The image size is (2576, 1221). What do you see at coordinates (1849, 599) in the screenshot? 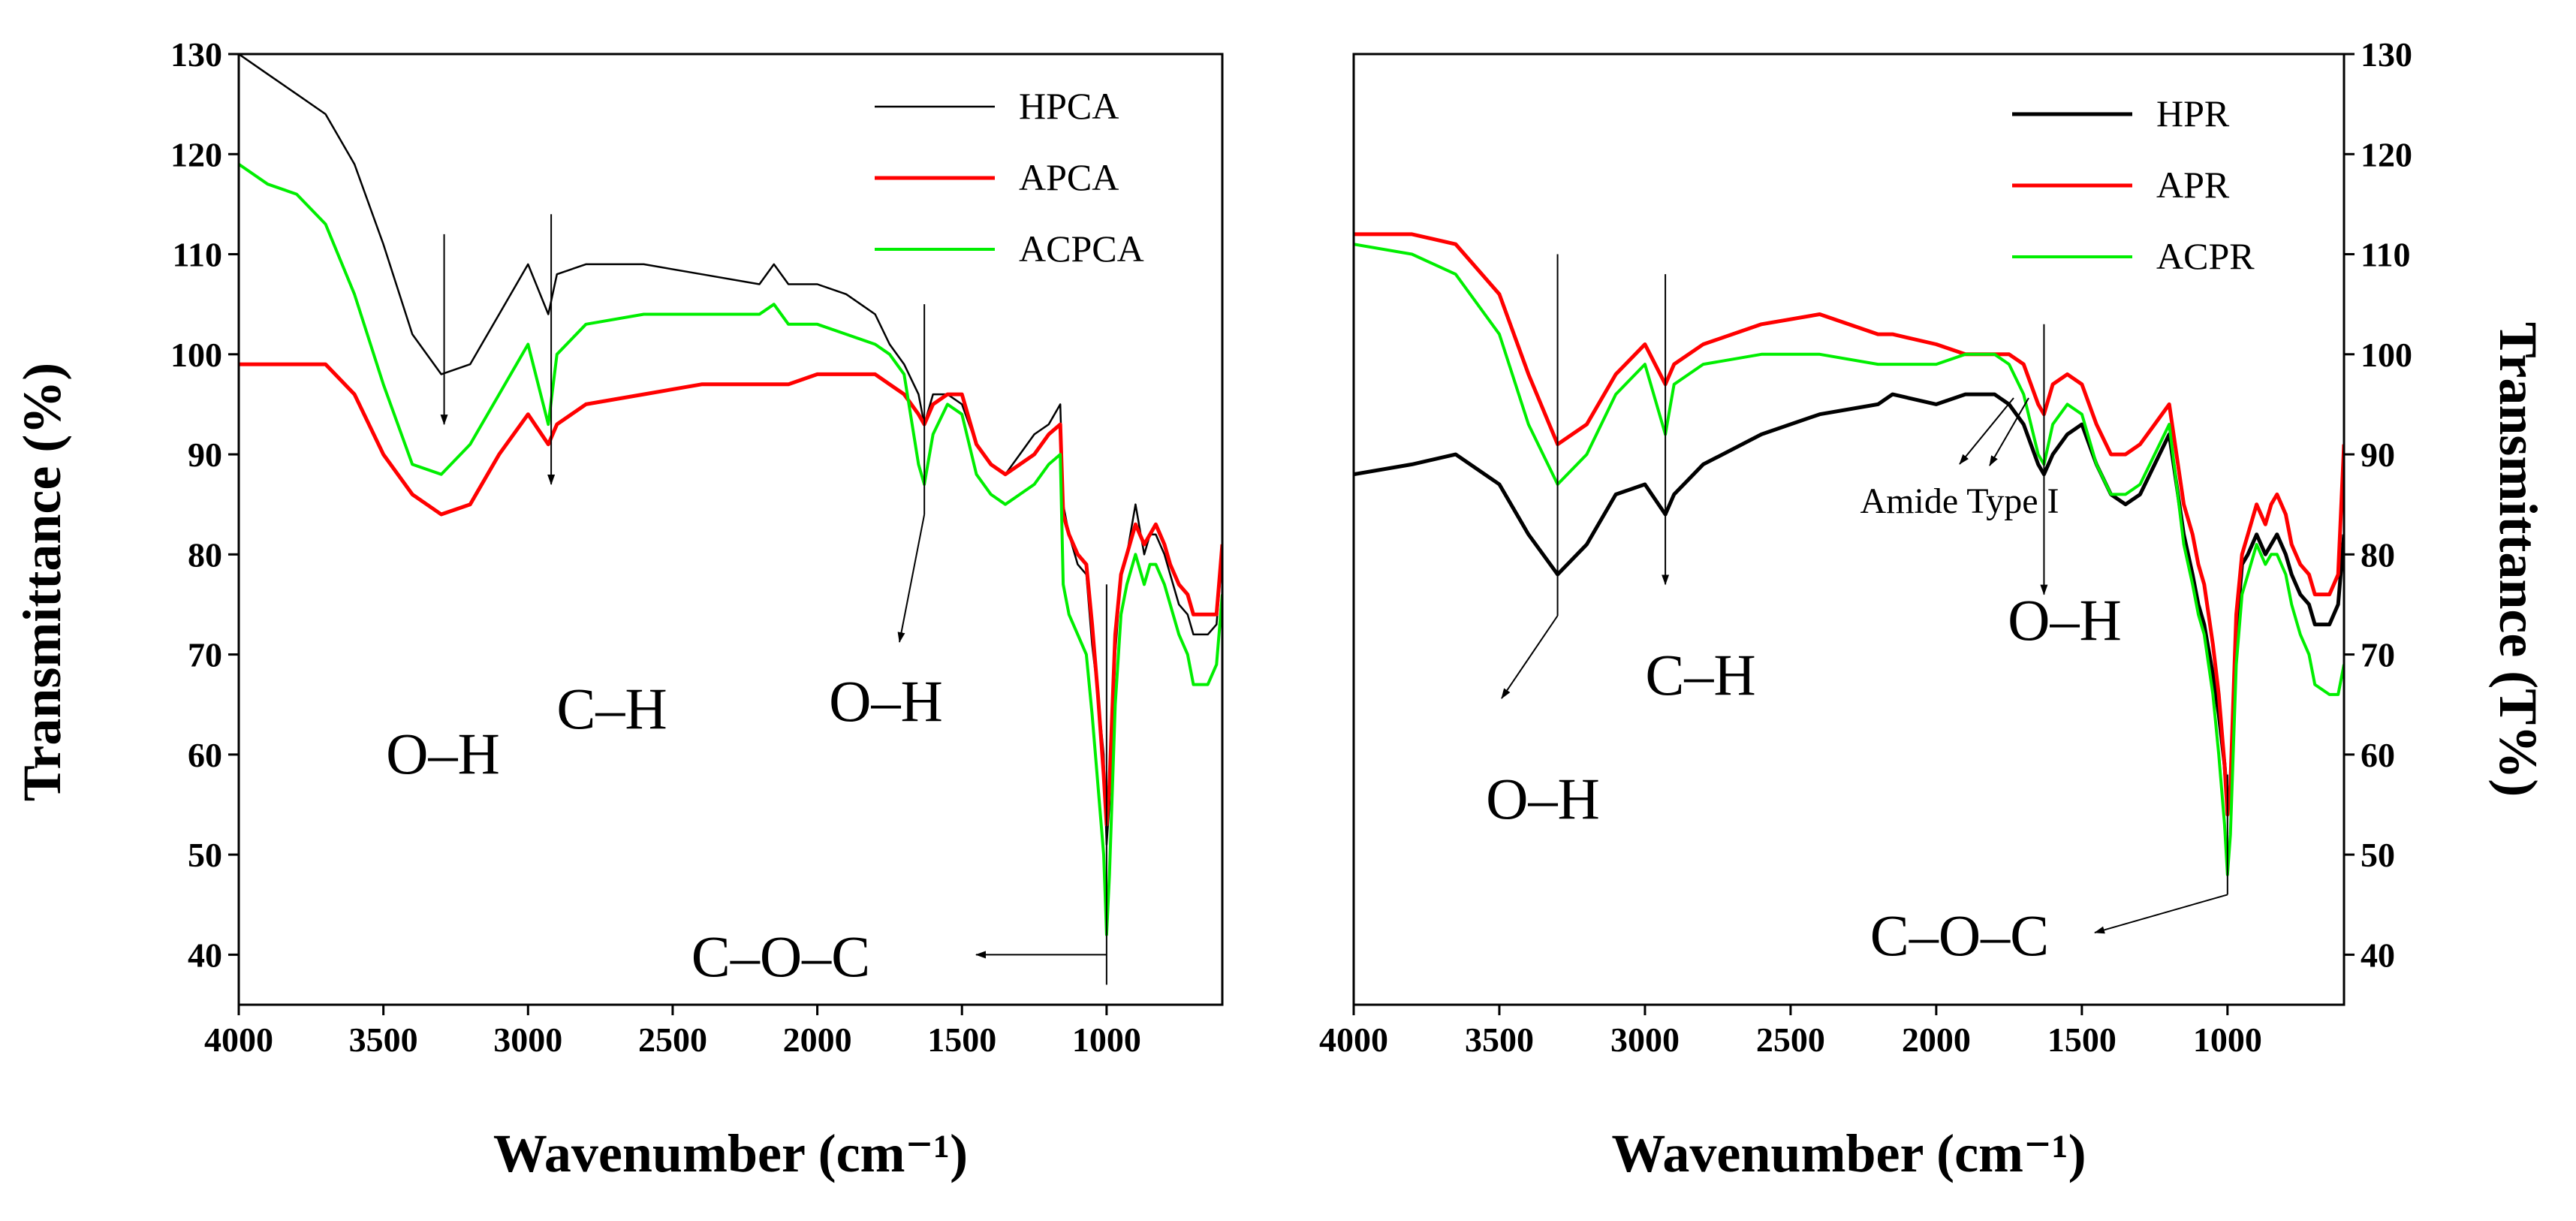
I see `series-line-hpr` at bounding box center [1849, 599].